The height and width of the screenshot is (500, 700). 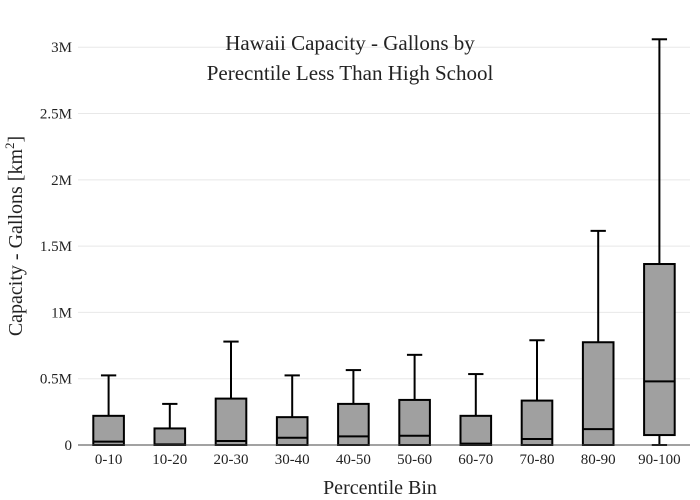 I want to click on y-axis-ticks: 0 0.5M 1M 1.5M 2M 2.5M 3M, so click(x=56, y=247).